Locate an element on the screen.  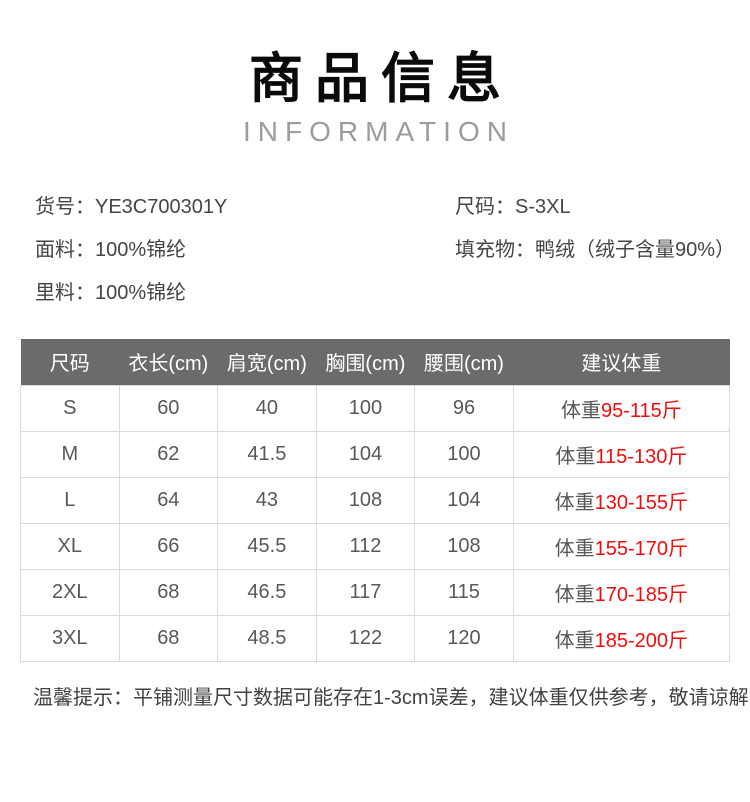
disclaimer-note: 温馨提示：平铺测量尺寸数据可能存在1-3cm误差，建议体重仅供参考，敬请谅解！ is located at coordinates (391, 697).